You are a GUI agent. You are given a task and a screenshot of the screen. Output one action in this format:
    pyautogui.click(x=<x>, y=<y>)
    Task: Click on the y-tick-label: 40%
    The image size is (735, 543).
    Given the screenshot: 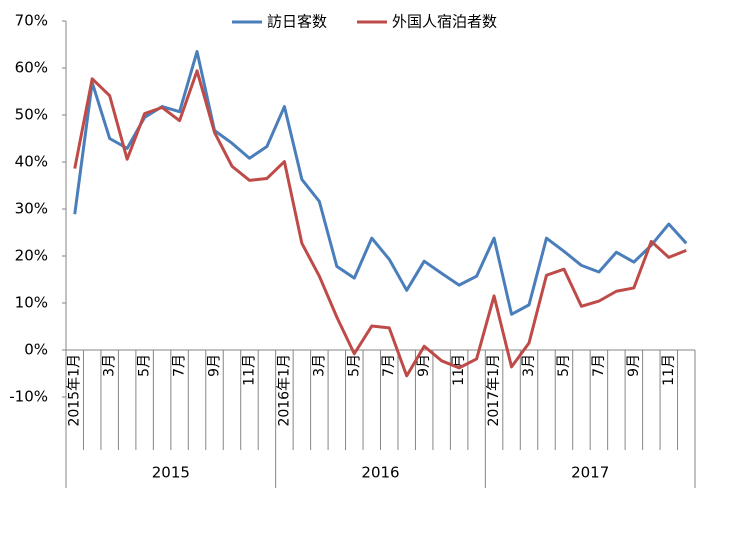 What is the action you would take?
    pyautogui.click(x=31, y=162)
    